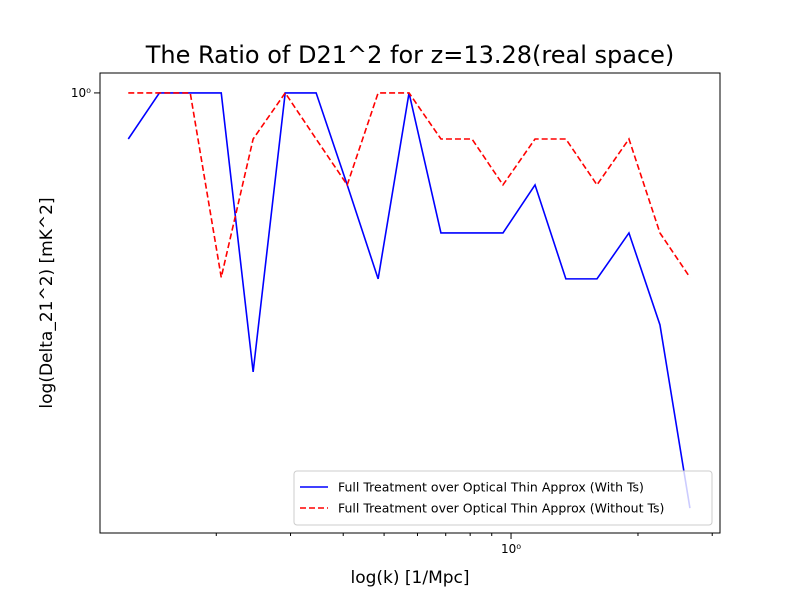 Image resolution: width=800 pixels, height=600 pixels. What do you see at coordinates (409, 578) in the screenshot?
I see `x-axis-label: log(k) [1/Mpc]` at bounding box center [409, 578].